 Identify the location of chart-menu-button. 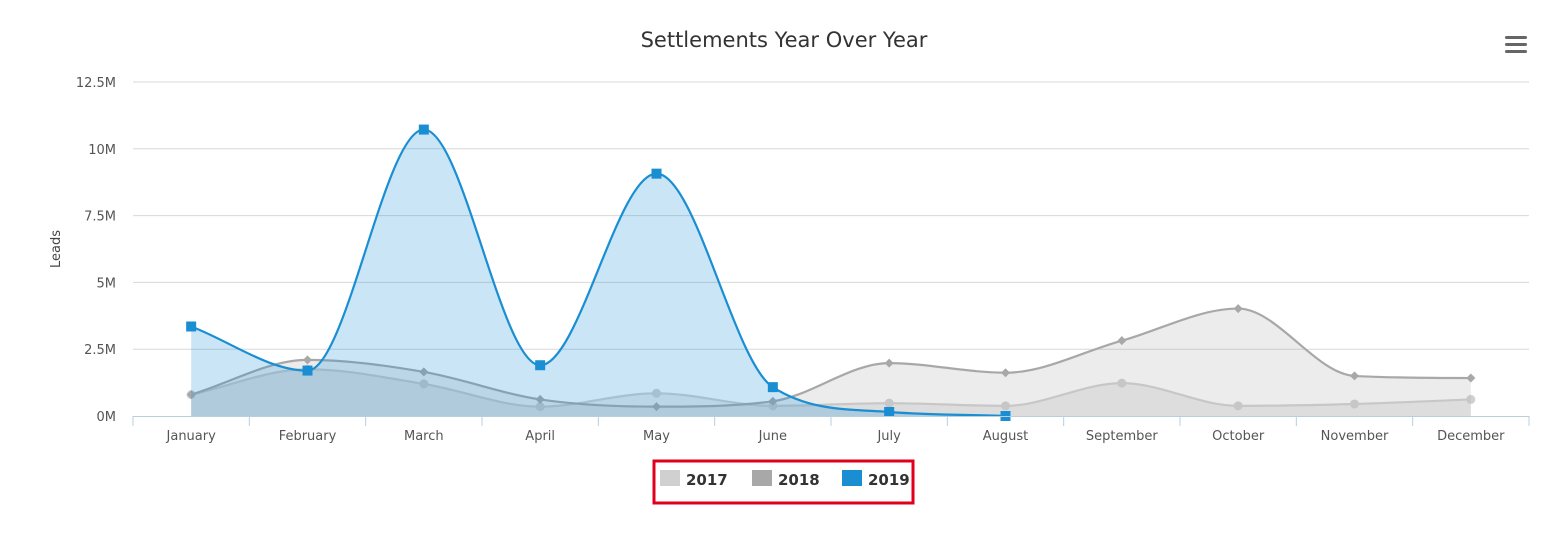
(1515, 44).